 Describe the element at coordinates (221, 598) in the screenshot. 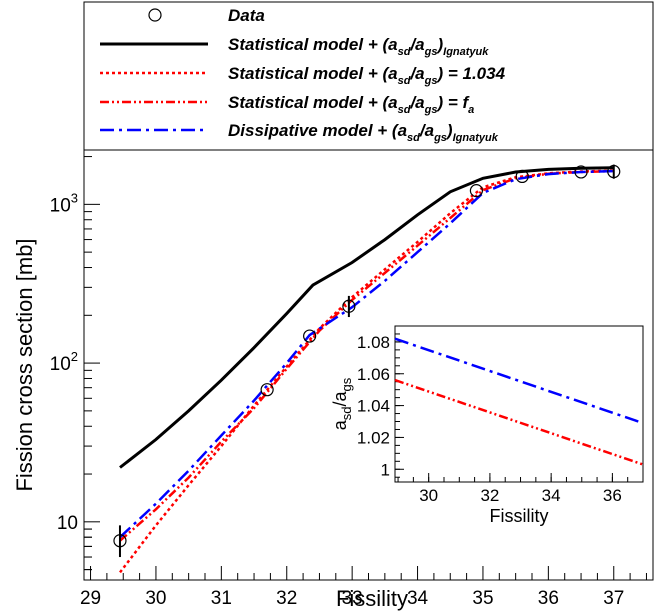

I see `x-tick-label-31: 31` at that location.